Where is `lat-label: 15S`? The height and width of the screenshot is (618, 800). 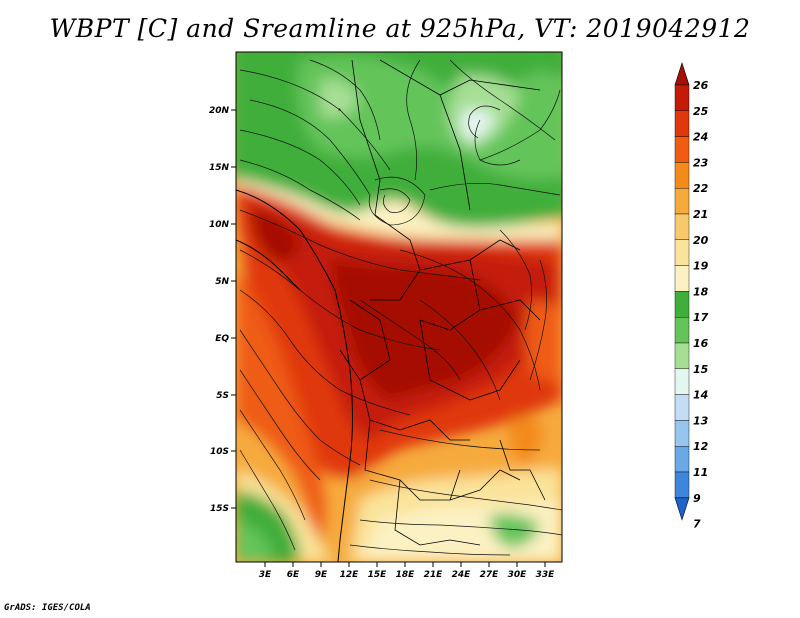
lat-label: 15S is located at coordinates (219, 509).